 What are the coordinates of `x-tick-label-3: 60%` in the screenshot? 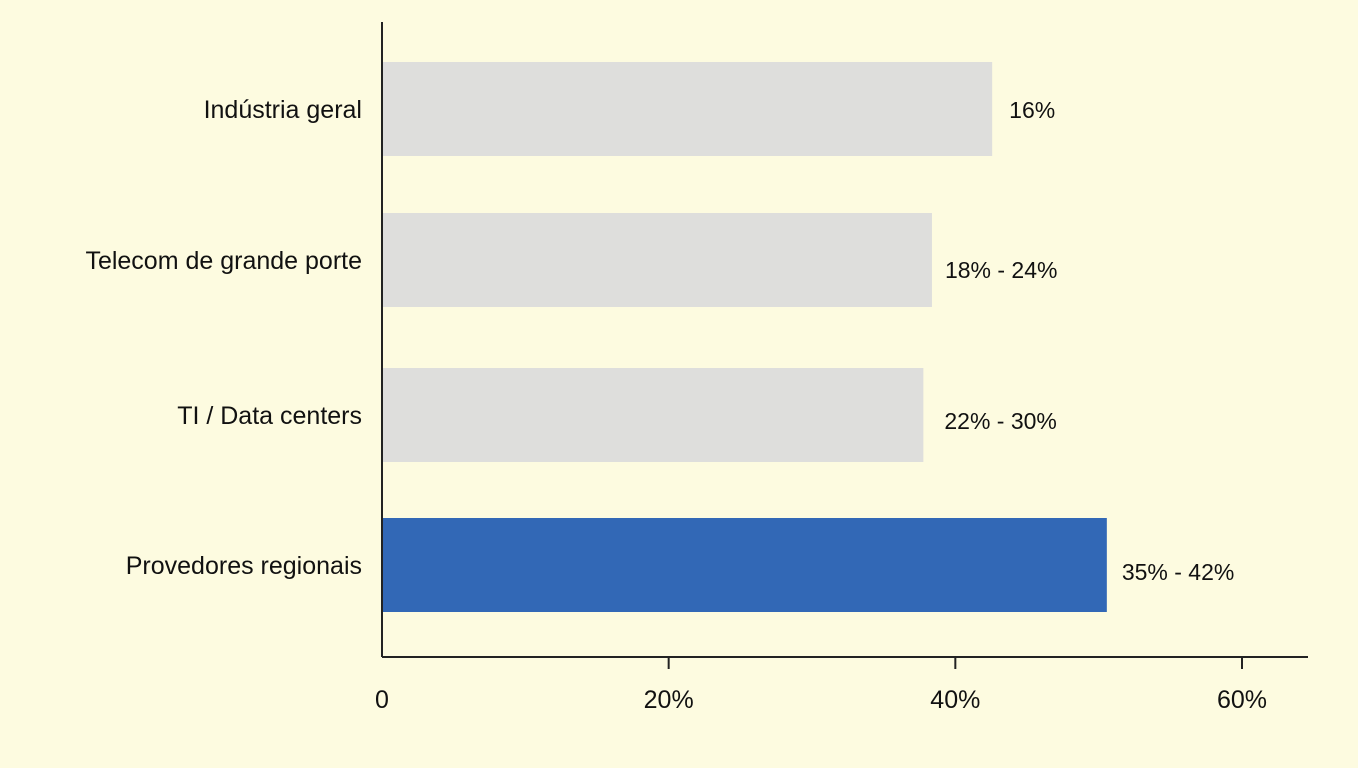 It's located at (1242, 700).